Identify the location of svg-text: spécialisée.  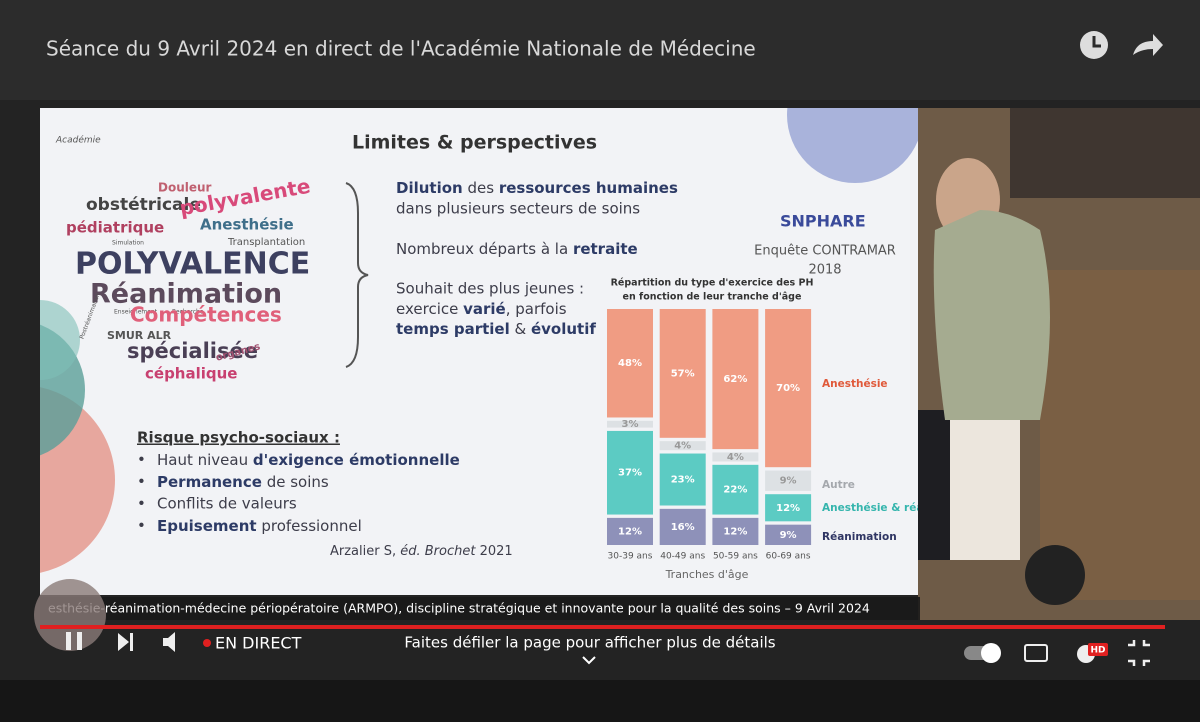
(192, 351).